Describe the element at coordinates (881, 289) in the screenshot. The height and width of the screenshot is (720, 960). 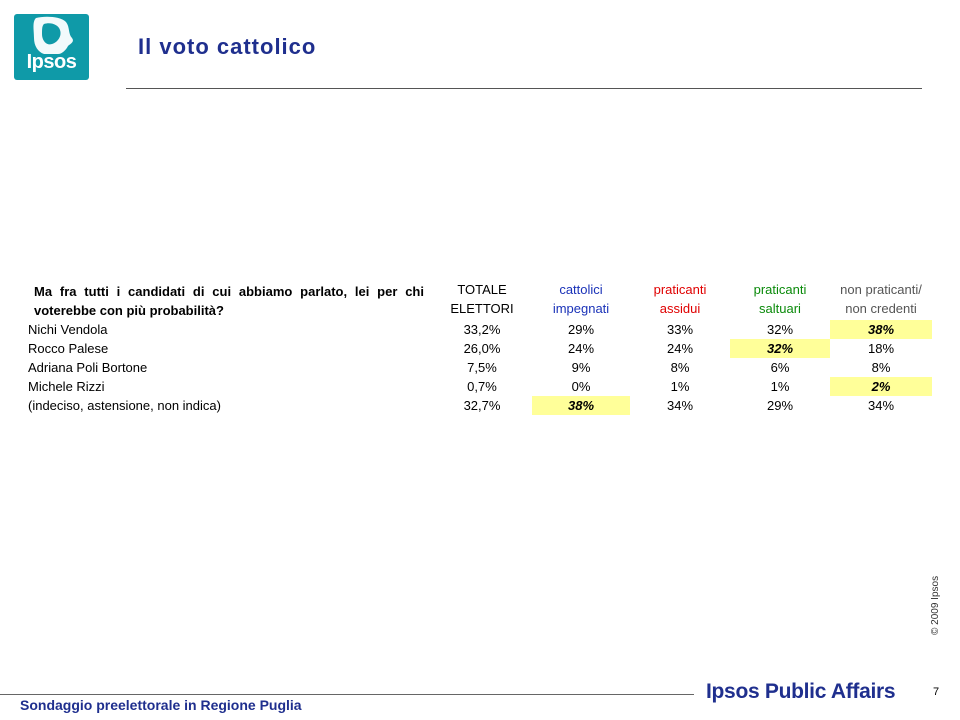
I see `column-header-line: non praticanti/` at that location.